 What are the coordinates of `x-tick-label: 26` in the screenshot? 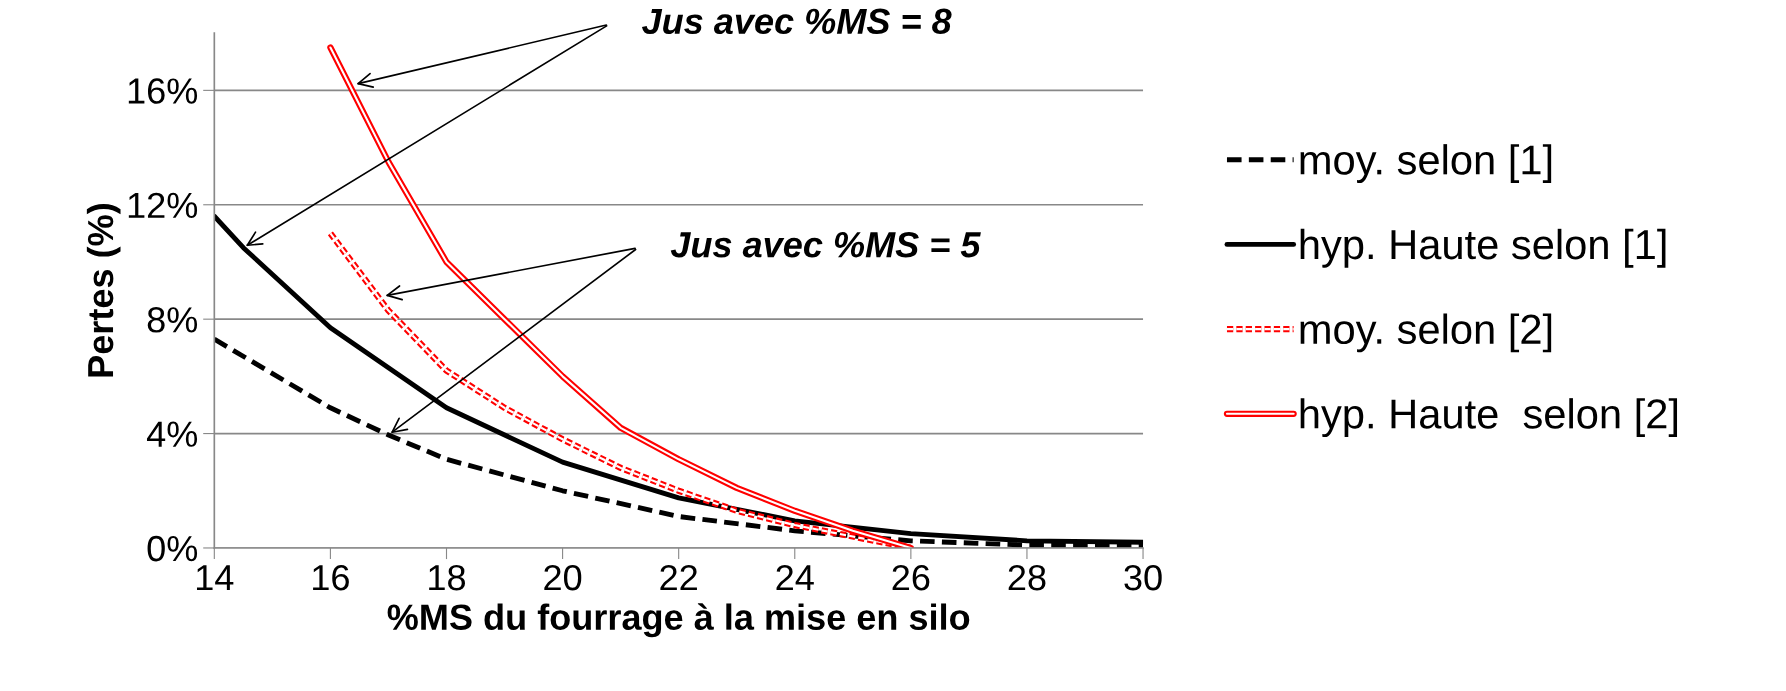 It's located at (911, 577).